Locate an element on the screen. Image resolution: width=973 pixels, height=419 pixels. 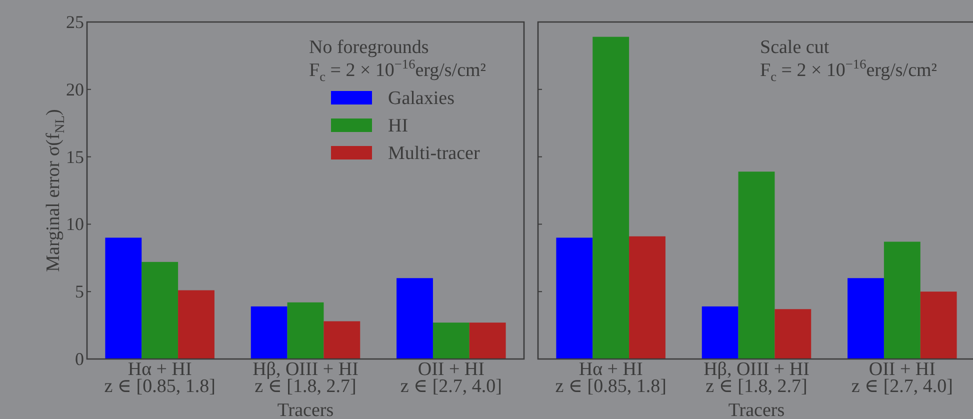
legend-title: No foregrounds F$_{c}$ = 2 × 10$^{−16}$erg/s/cm² is located at coordinates (397, 60).